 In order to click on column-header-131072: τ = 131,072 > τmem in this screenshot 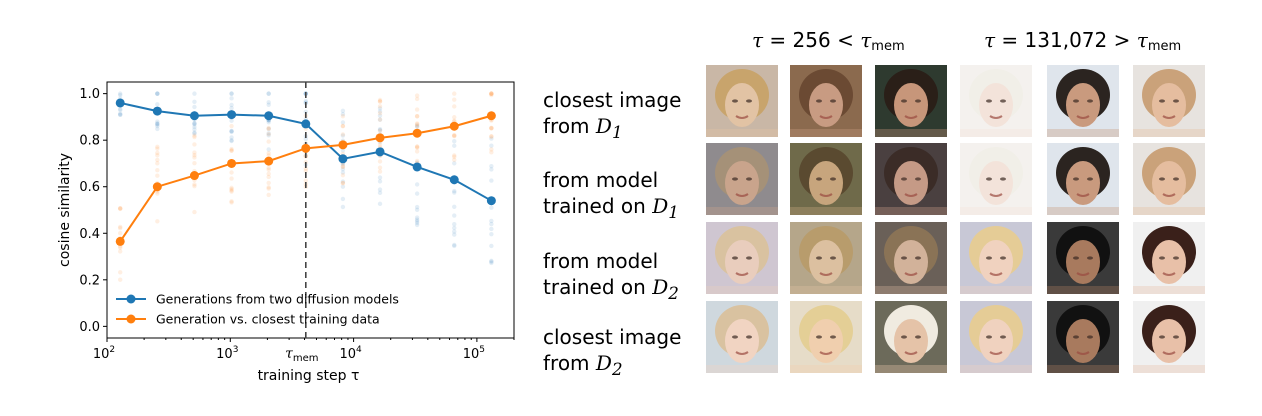, I will do `click(1083, 41)`.